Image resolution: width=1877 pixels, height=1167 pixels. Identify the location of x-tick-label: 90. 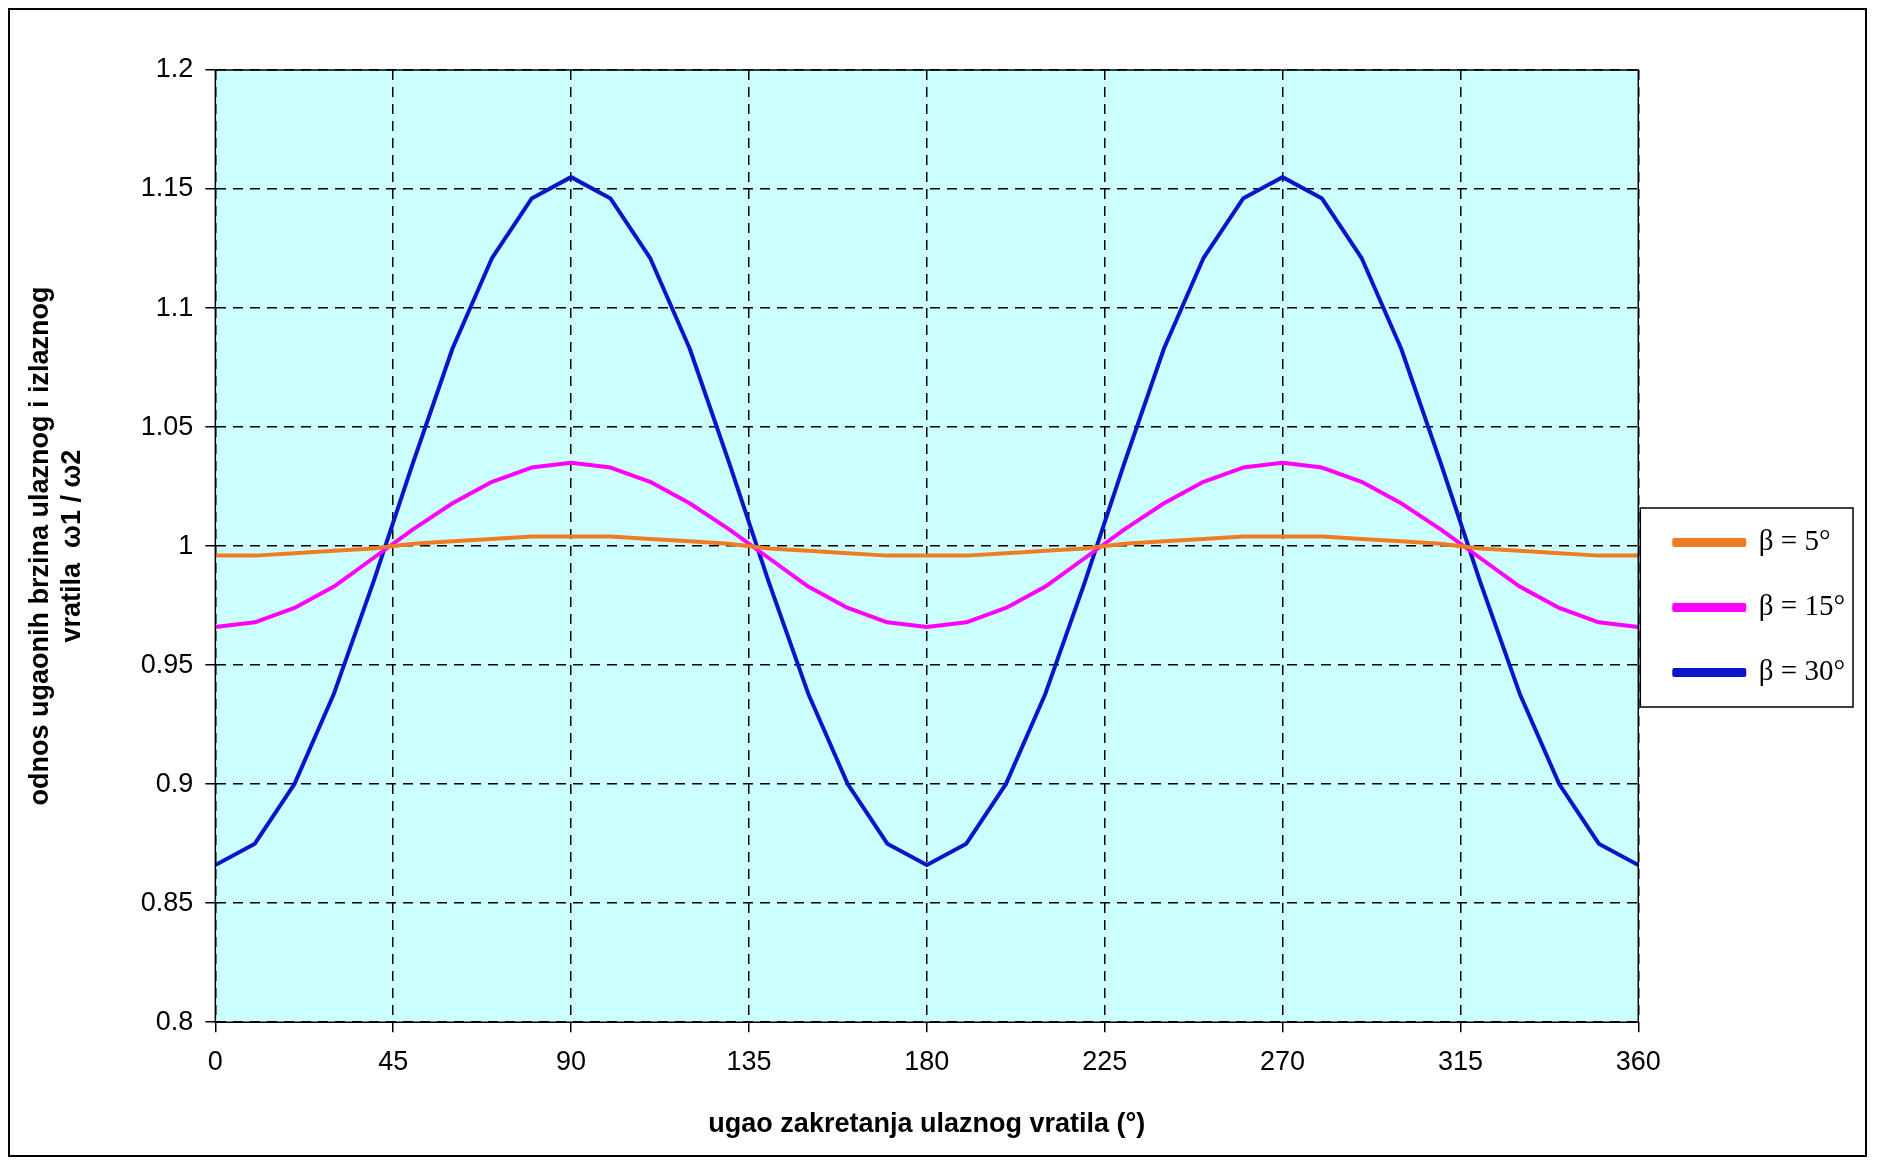
(571, 1060).